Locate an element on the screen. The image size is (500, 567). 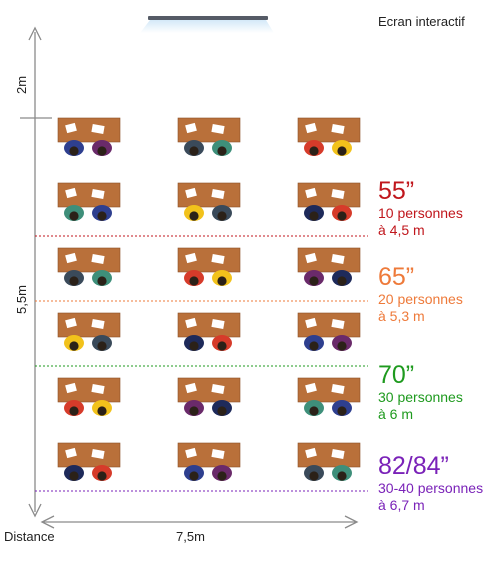
size-55-title: 55” is located at coordinates (396, 191).